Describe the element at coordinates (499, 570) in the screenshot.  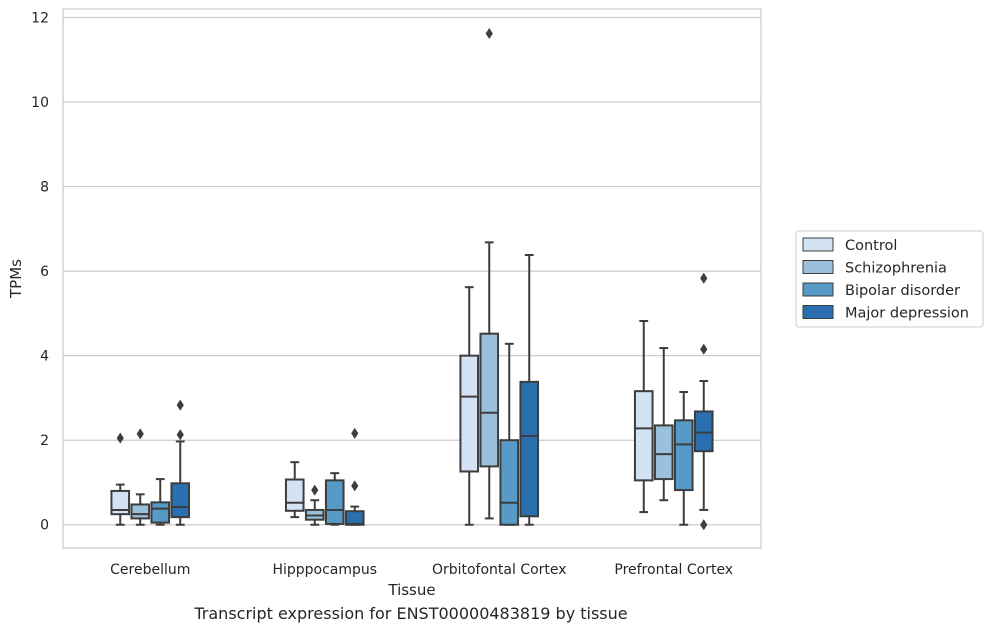
I see `x-tick-label: Orbitofontal Cortex` at that location.